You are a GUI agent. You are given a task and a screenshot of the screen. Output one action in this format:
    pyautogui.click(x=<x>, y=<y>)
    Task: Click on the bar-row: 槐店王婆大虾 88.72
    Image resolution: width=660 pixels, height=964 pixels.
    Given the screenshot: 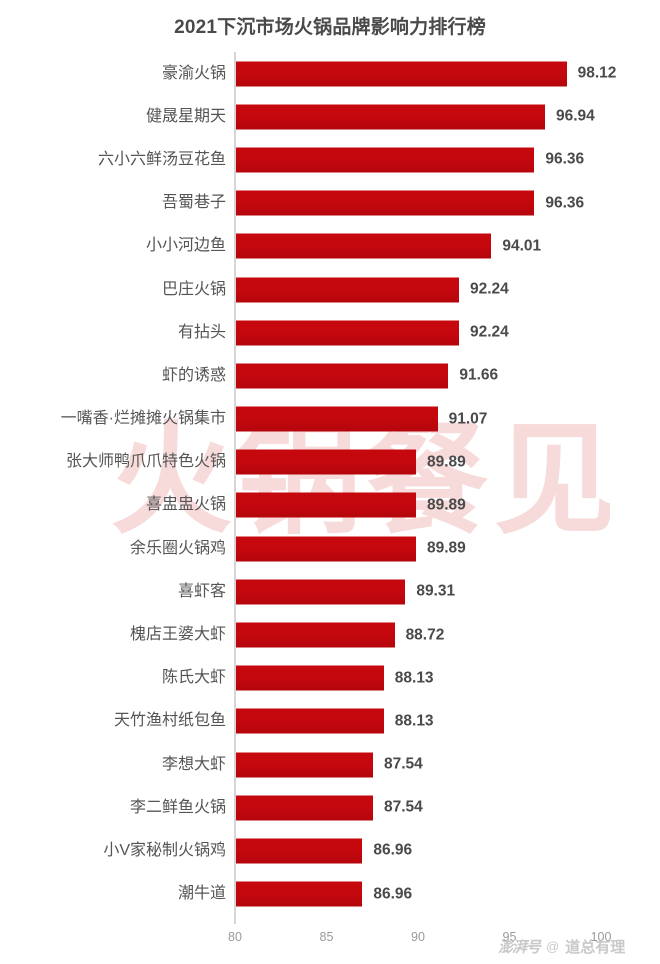 What is the action you would take?
    pyautogui.click(x=330, y=634)
    